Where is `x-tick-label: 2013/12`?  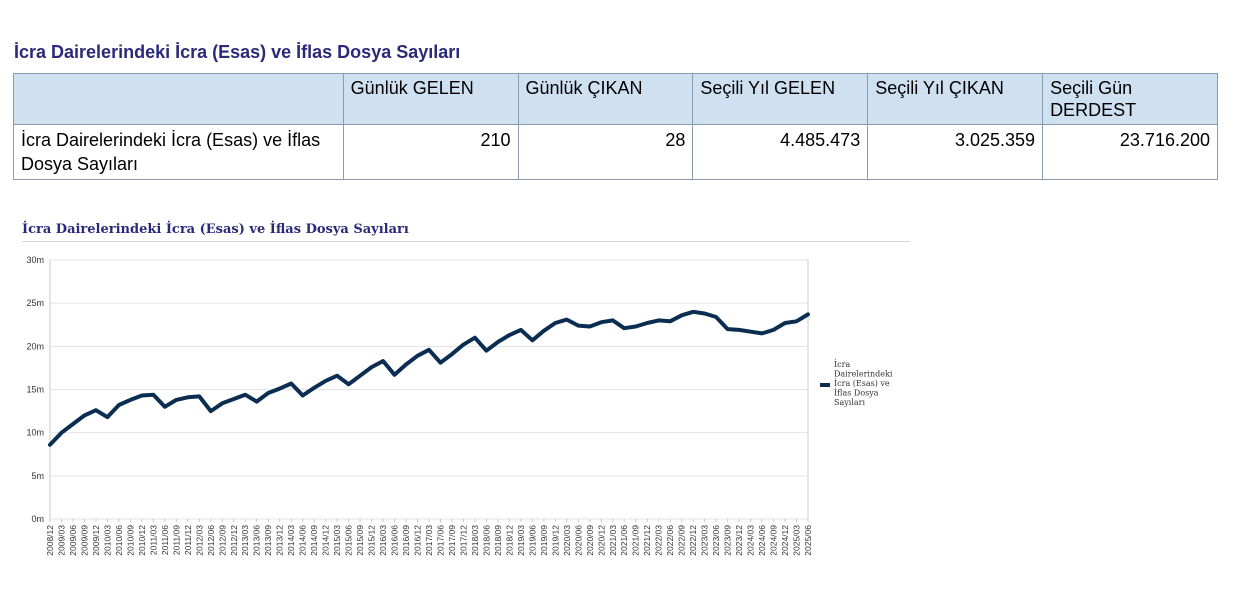
x-tick-label: 2013/12 is located at coordinates (280, 540).